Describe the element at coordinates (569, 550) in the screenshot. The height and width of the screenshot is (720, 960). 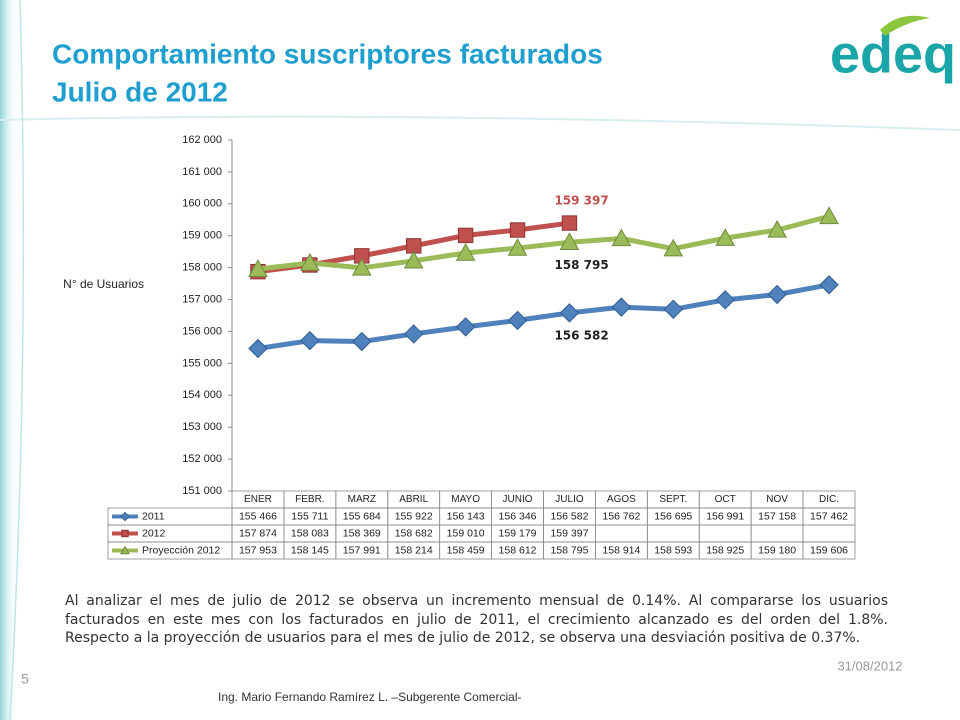
I see `table-value: 158 795` at that location.